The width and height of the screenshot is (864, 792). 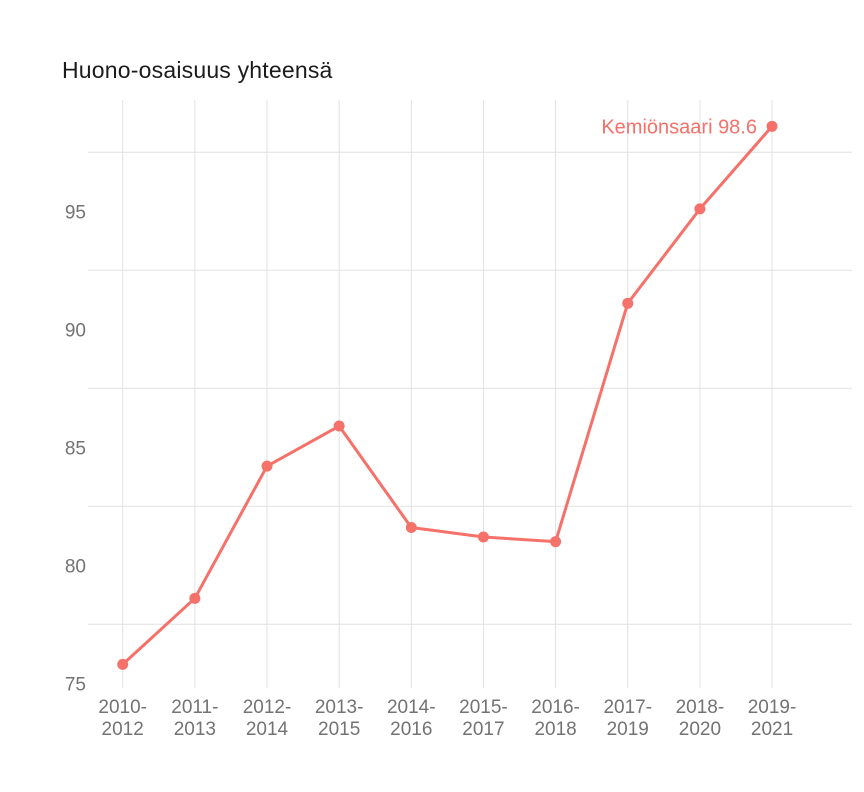 I want to click on y-tick-label: 80, so click(x=75, y=566).